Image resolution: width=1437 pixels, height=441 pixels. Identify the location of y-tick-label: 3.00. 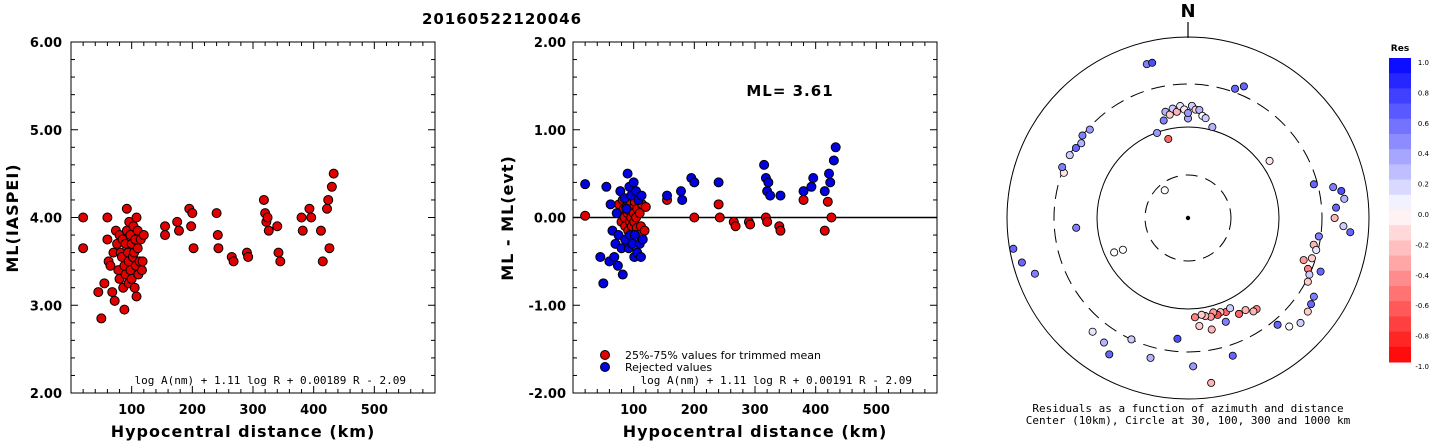
(46, 306).